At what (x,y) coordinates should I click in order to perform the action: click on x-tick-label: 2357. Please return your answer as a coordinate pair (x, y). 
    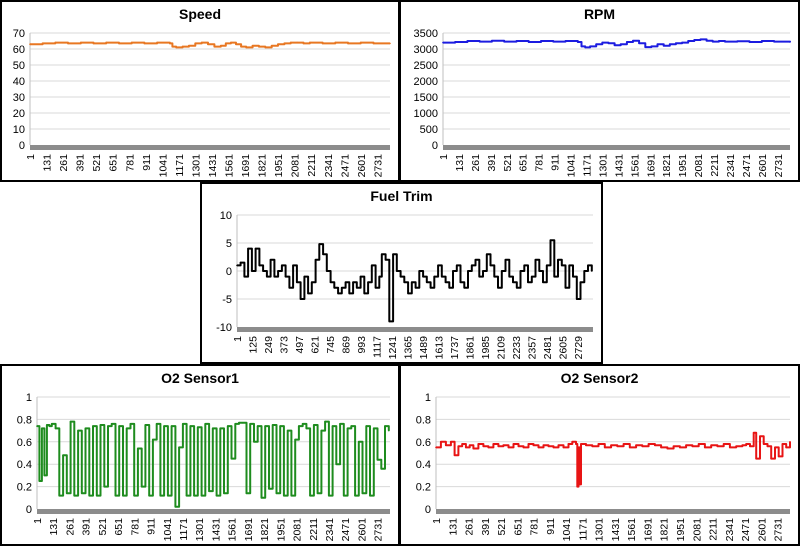
    Looking at the image, I should click on (532, 348).